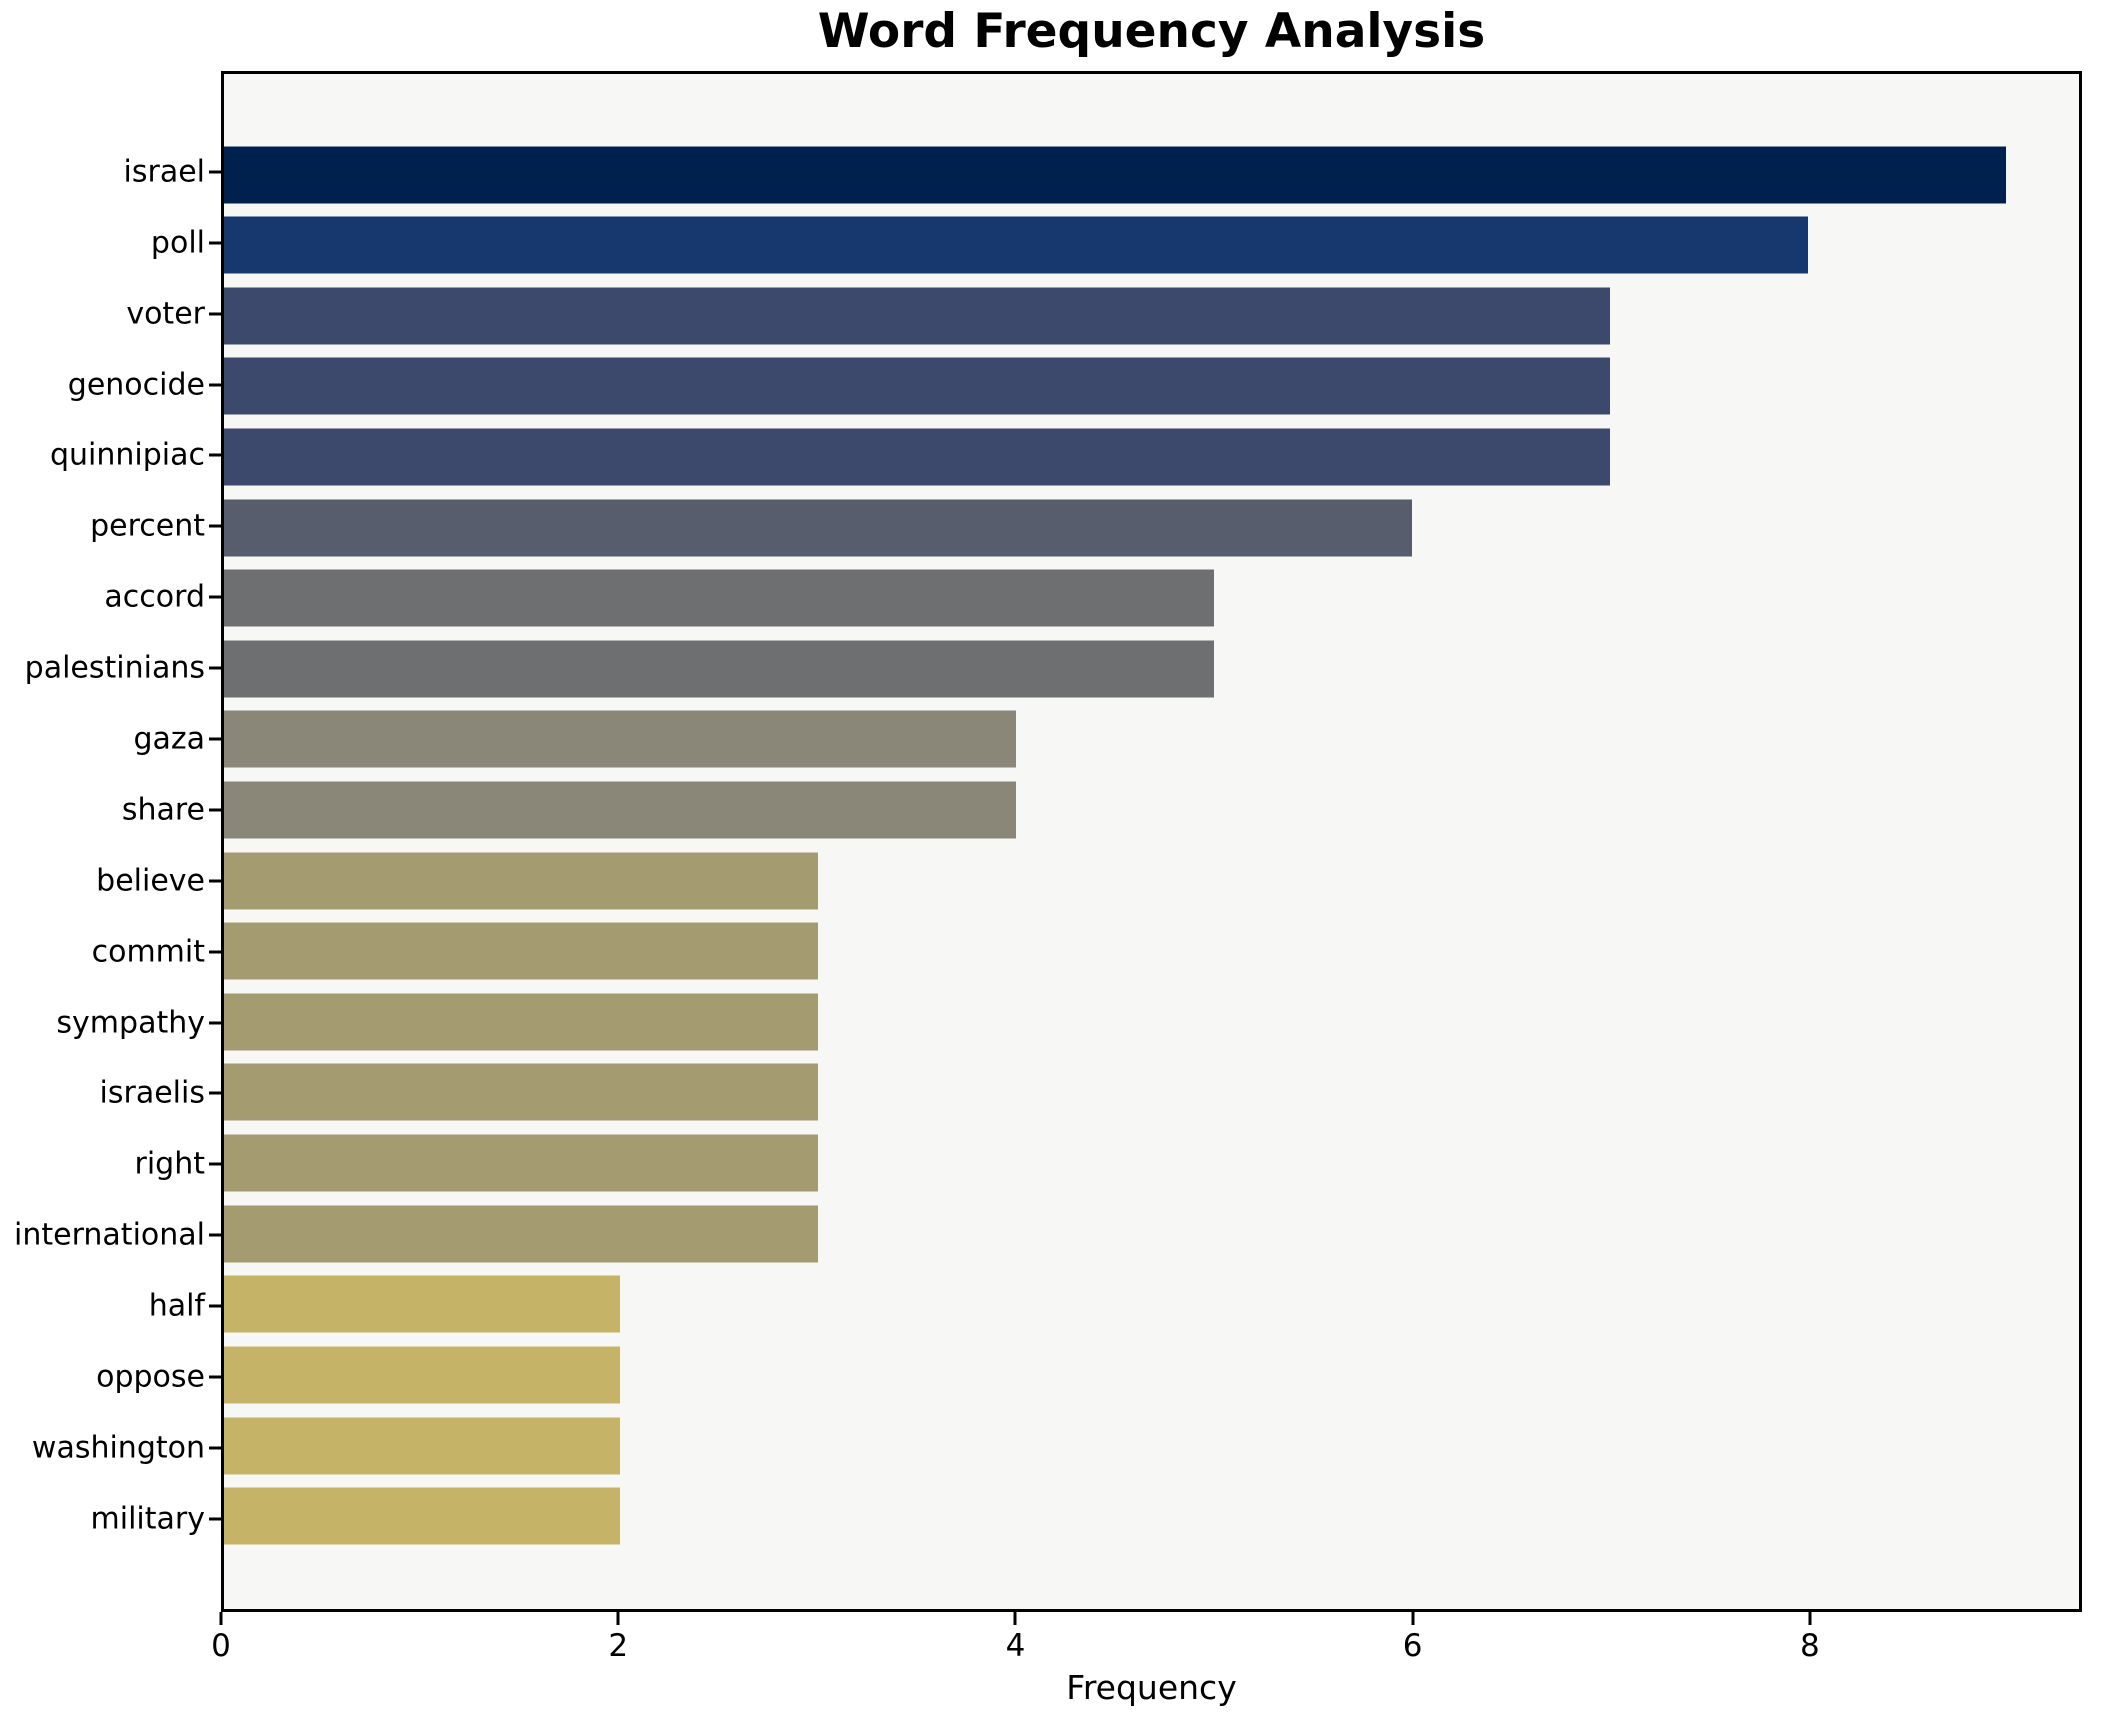  Describe the element at coordinates (114, 668) in the screenshot. I see `y-tick-label-palestinians: palestinians` at that location.